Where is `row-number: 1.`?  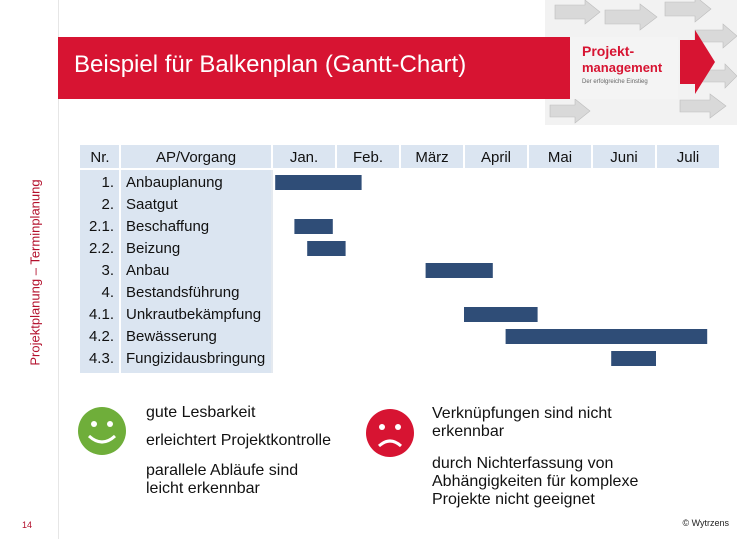
row-number: 1. is located at coordinates (107, 182).